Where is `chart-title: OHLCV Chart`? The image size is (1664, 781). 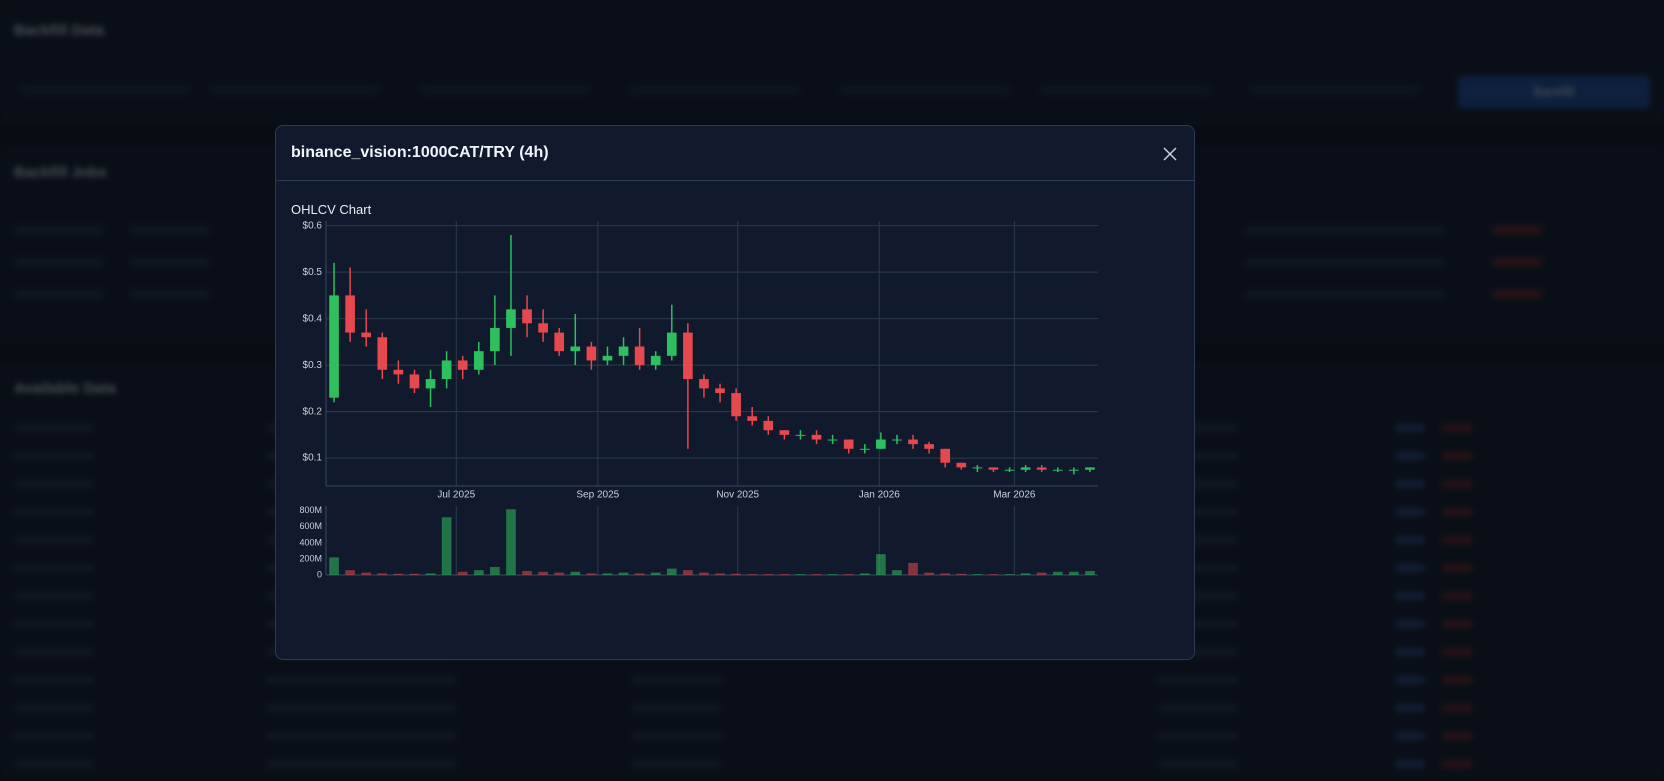 chart-title: OHLCV Chart is located at coordinates (331, 209).